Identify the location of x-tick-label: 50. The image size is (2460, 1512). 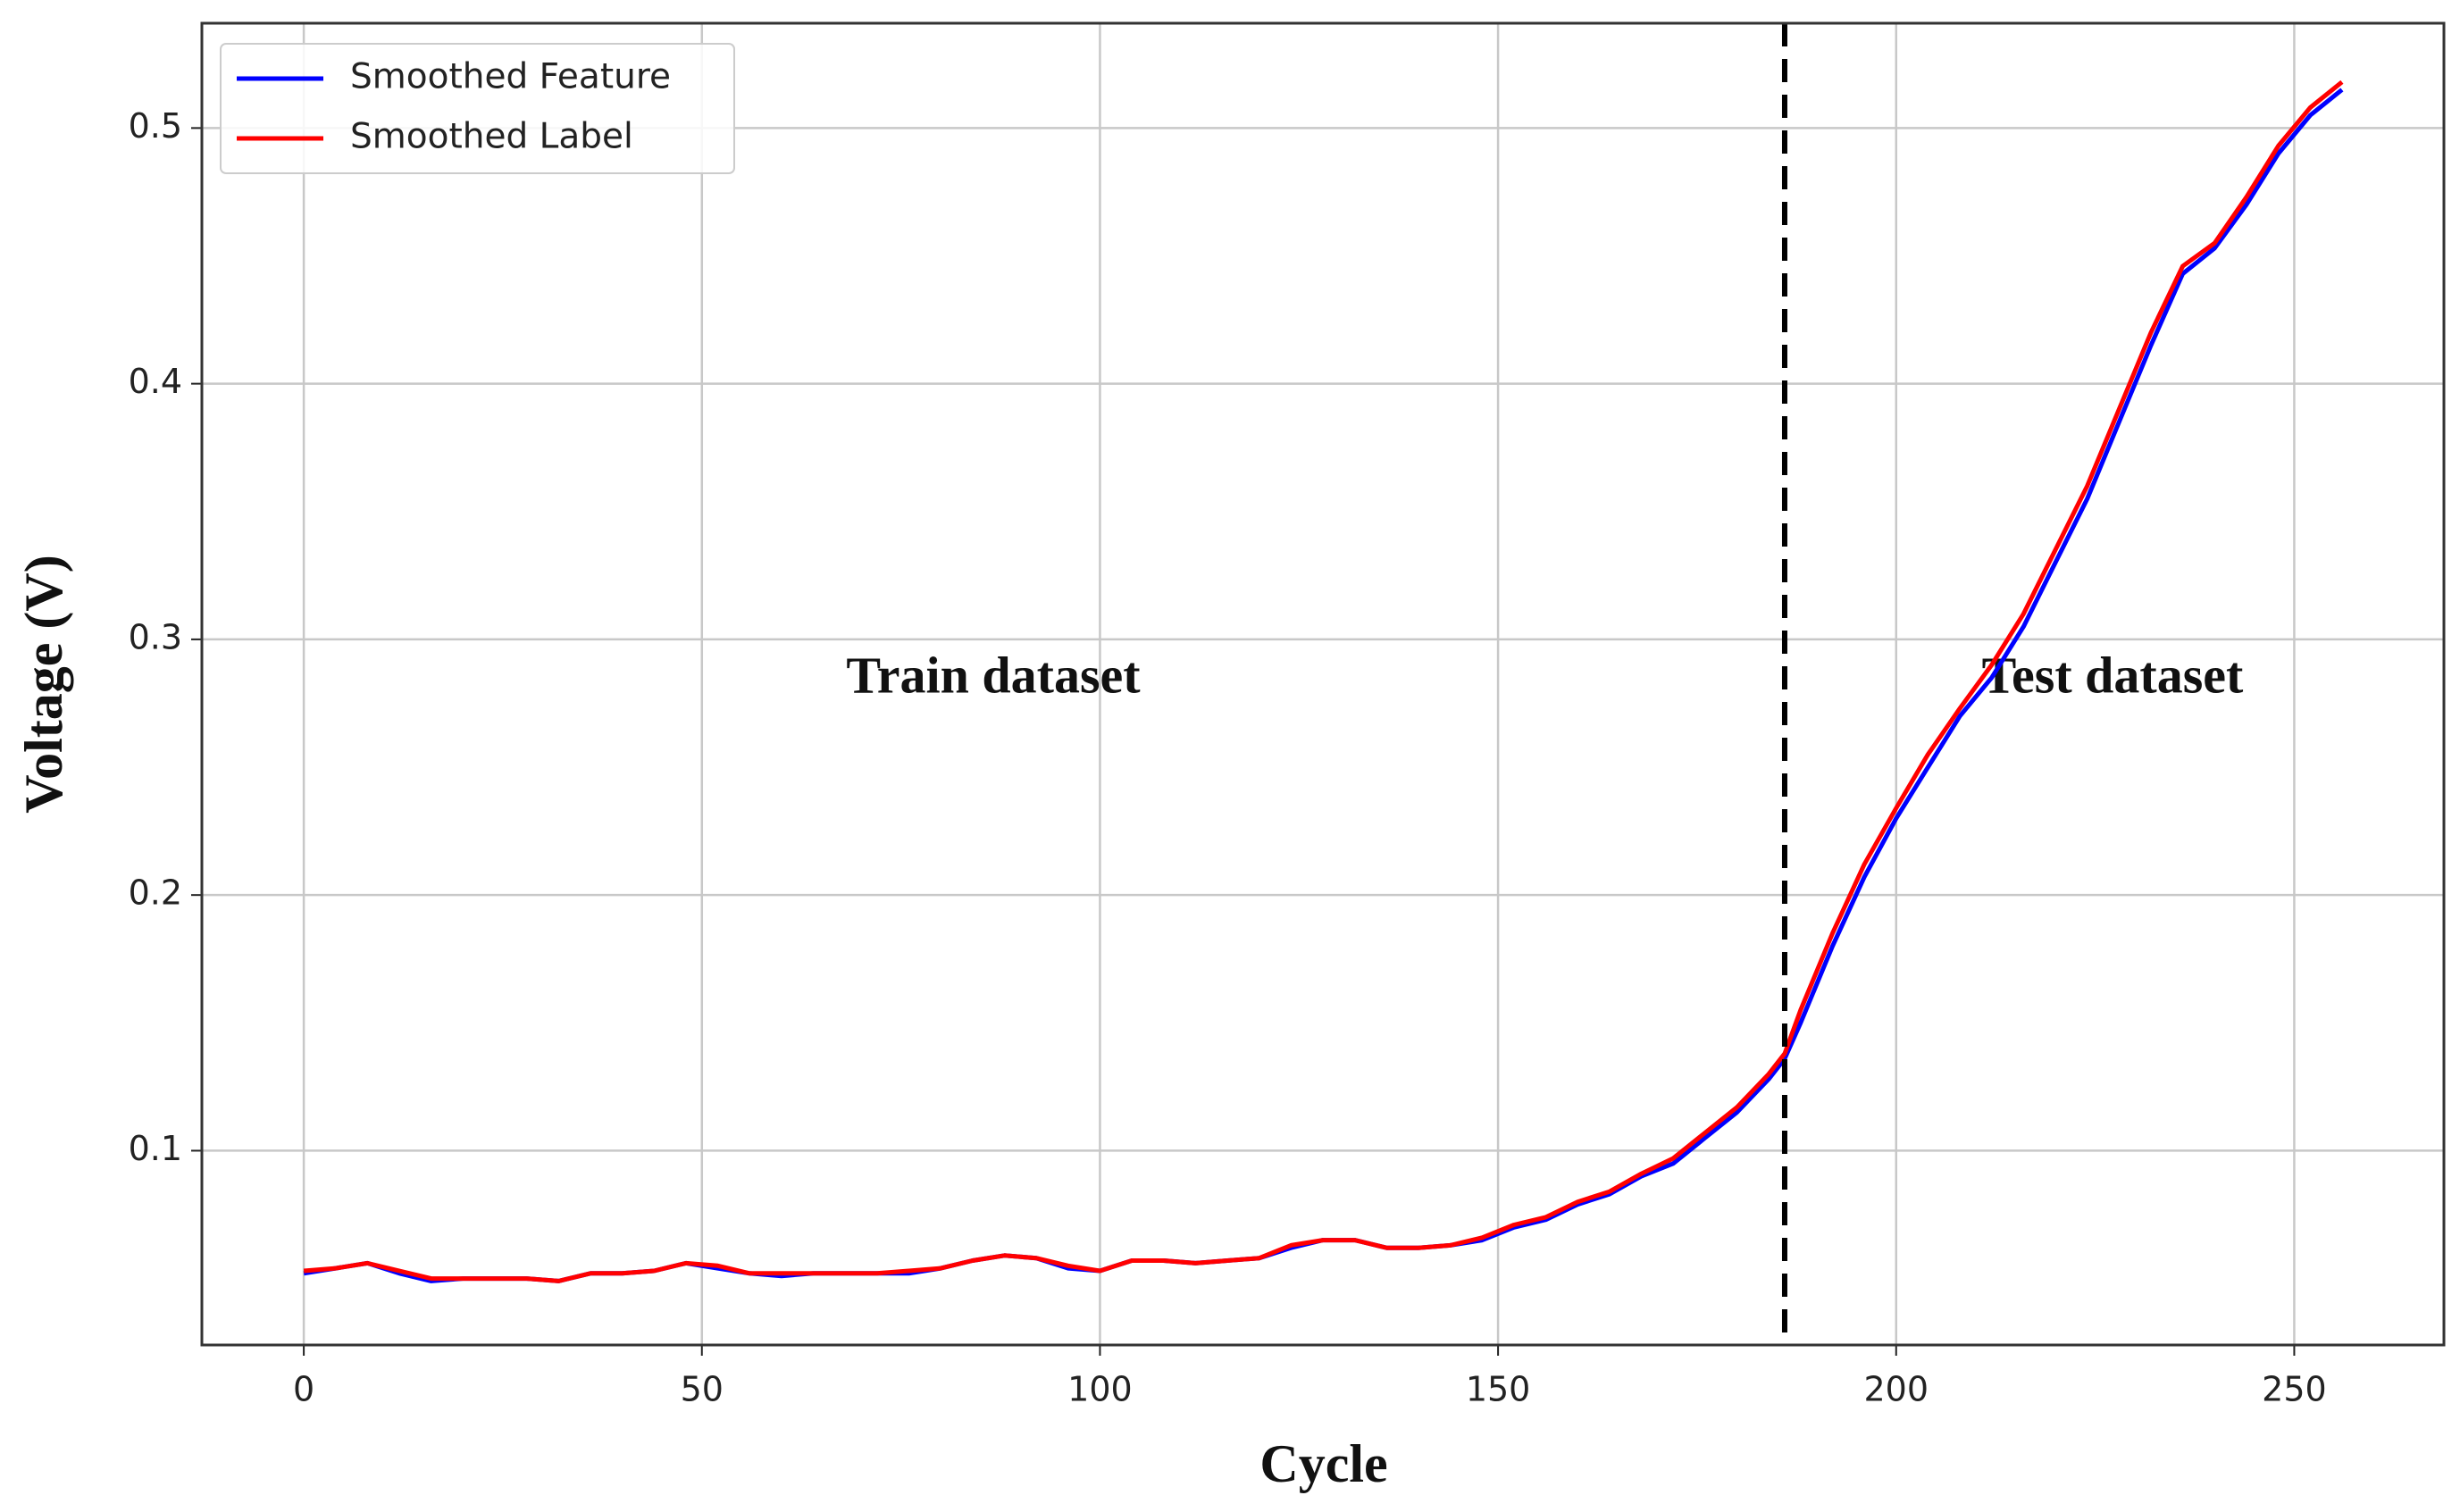
(702, 1389).